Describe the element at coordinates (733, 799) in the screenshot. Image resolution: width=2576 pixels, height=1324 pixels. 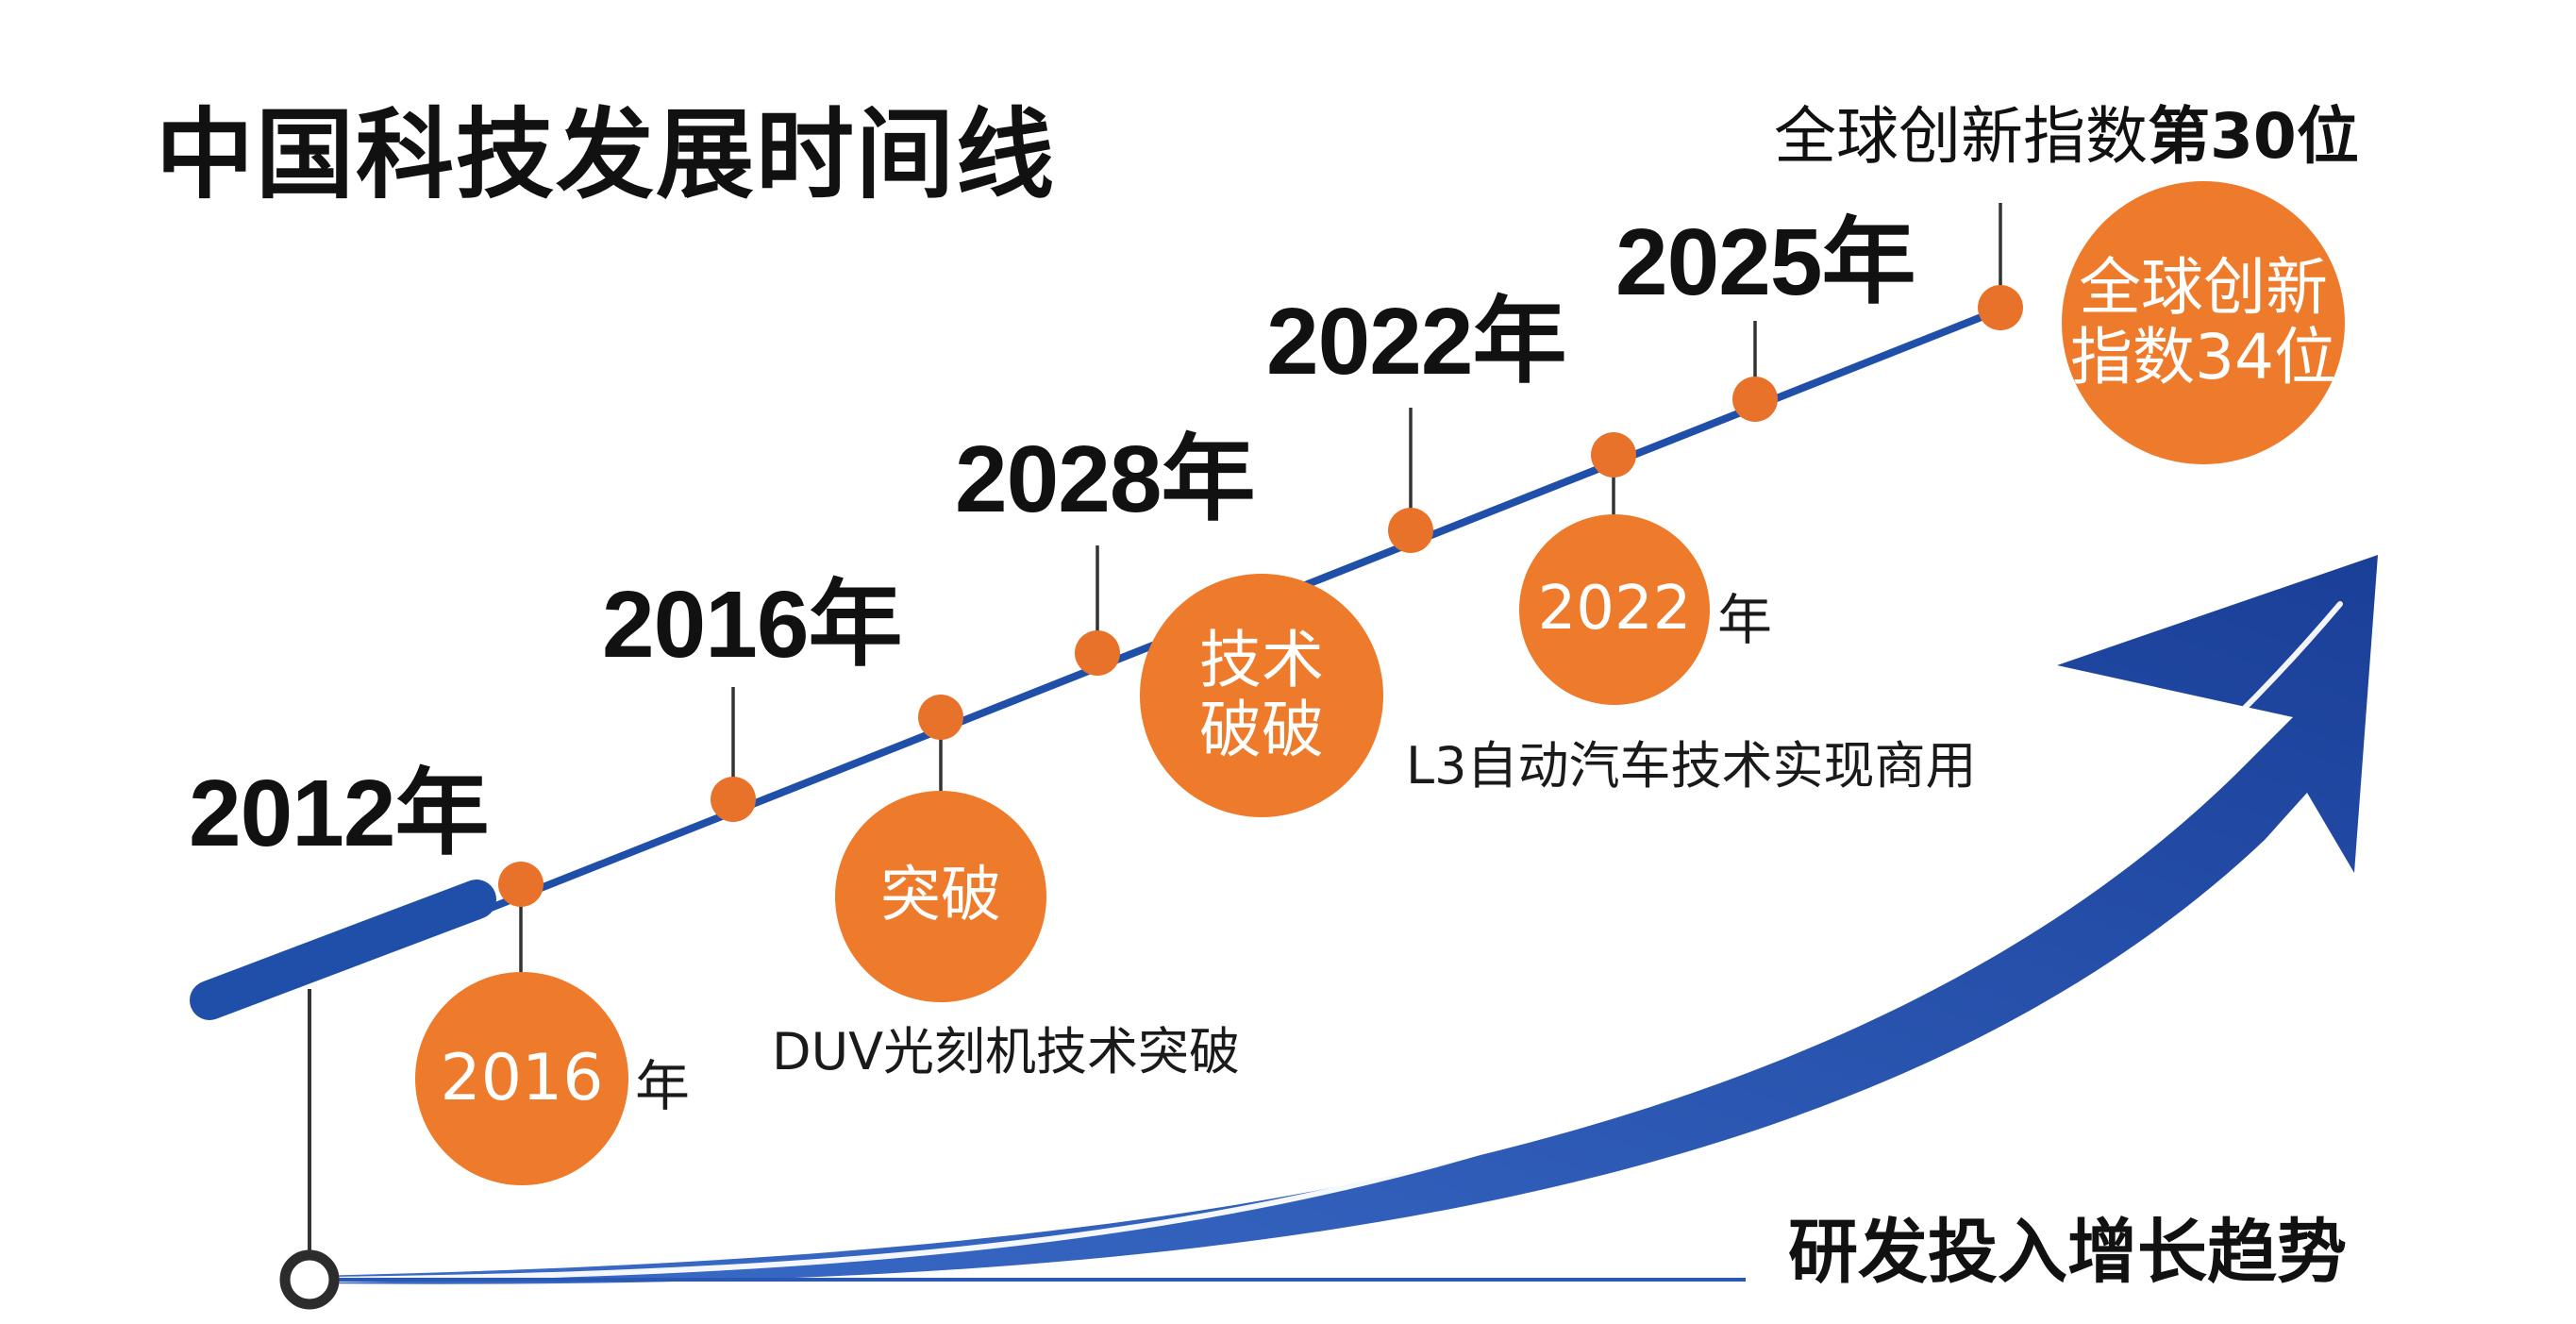
I see `dot-2016` at that location.